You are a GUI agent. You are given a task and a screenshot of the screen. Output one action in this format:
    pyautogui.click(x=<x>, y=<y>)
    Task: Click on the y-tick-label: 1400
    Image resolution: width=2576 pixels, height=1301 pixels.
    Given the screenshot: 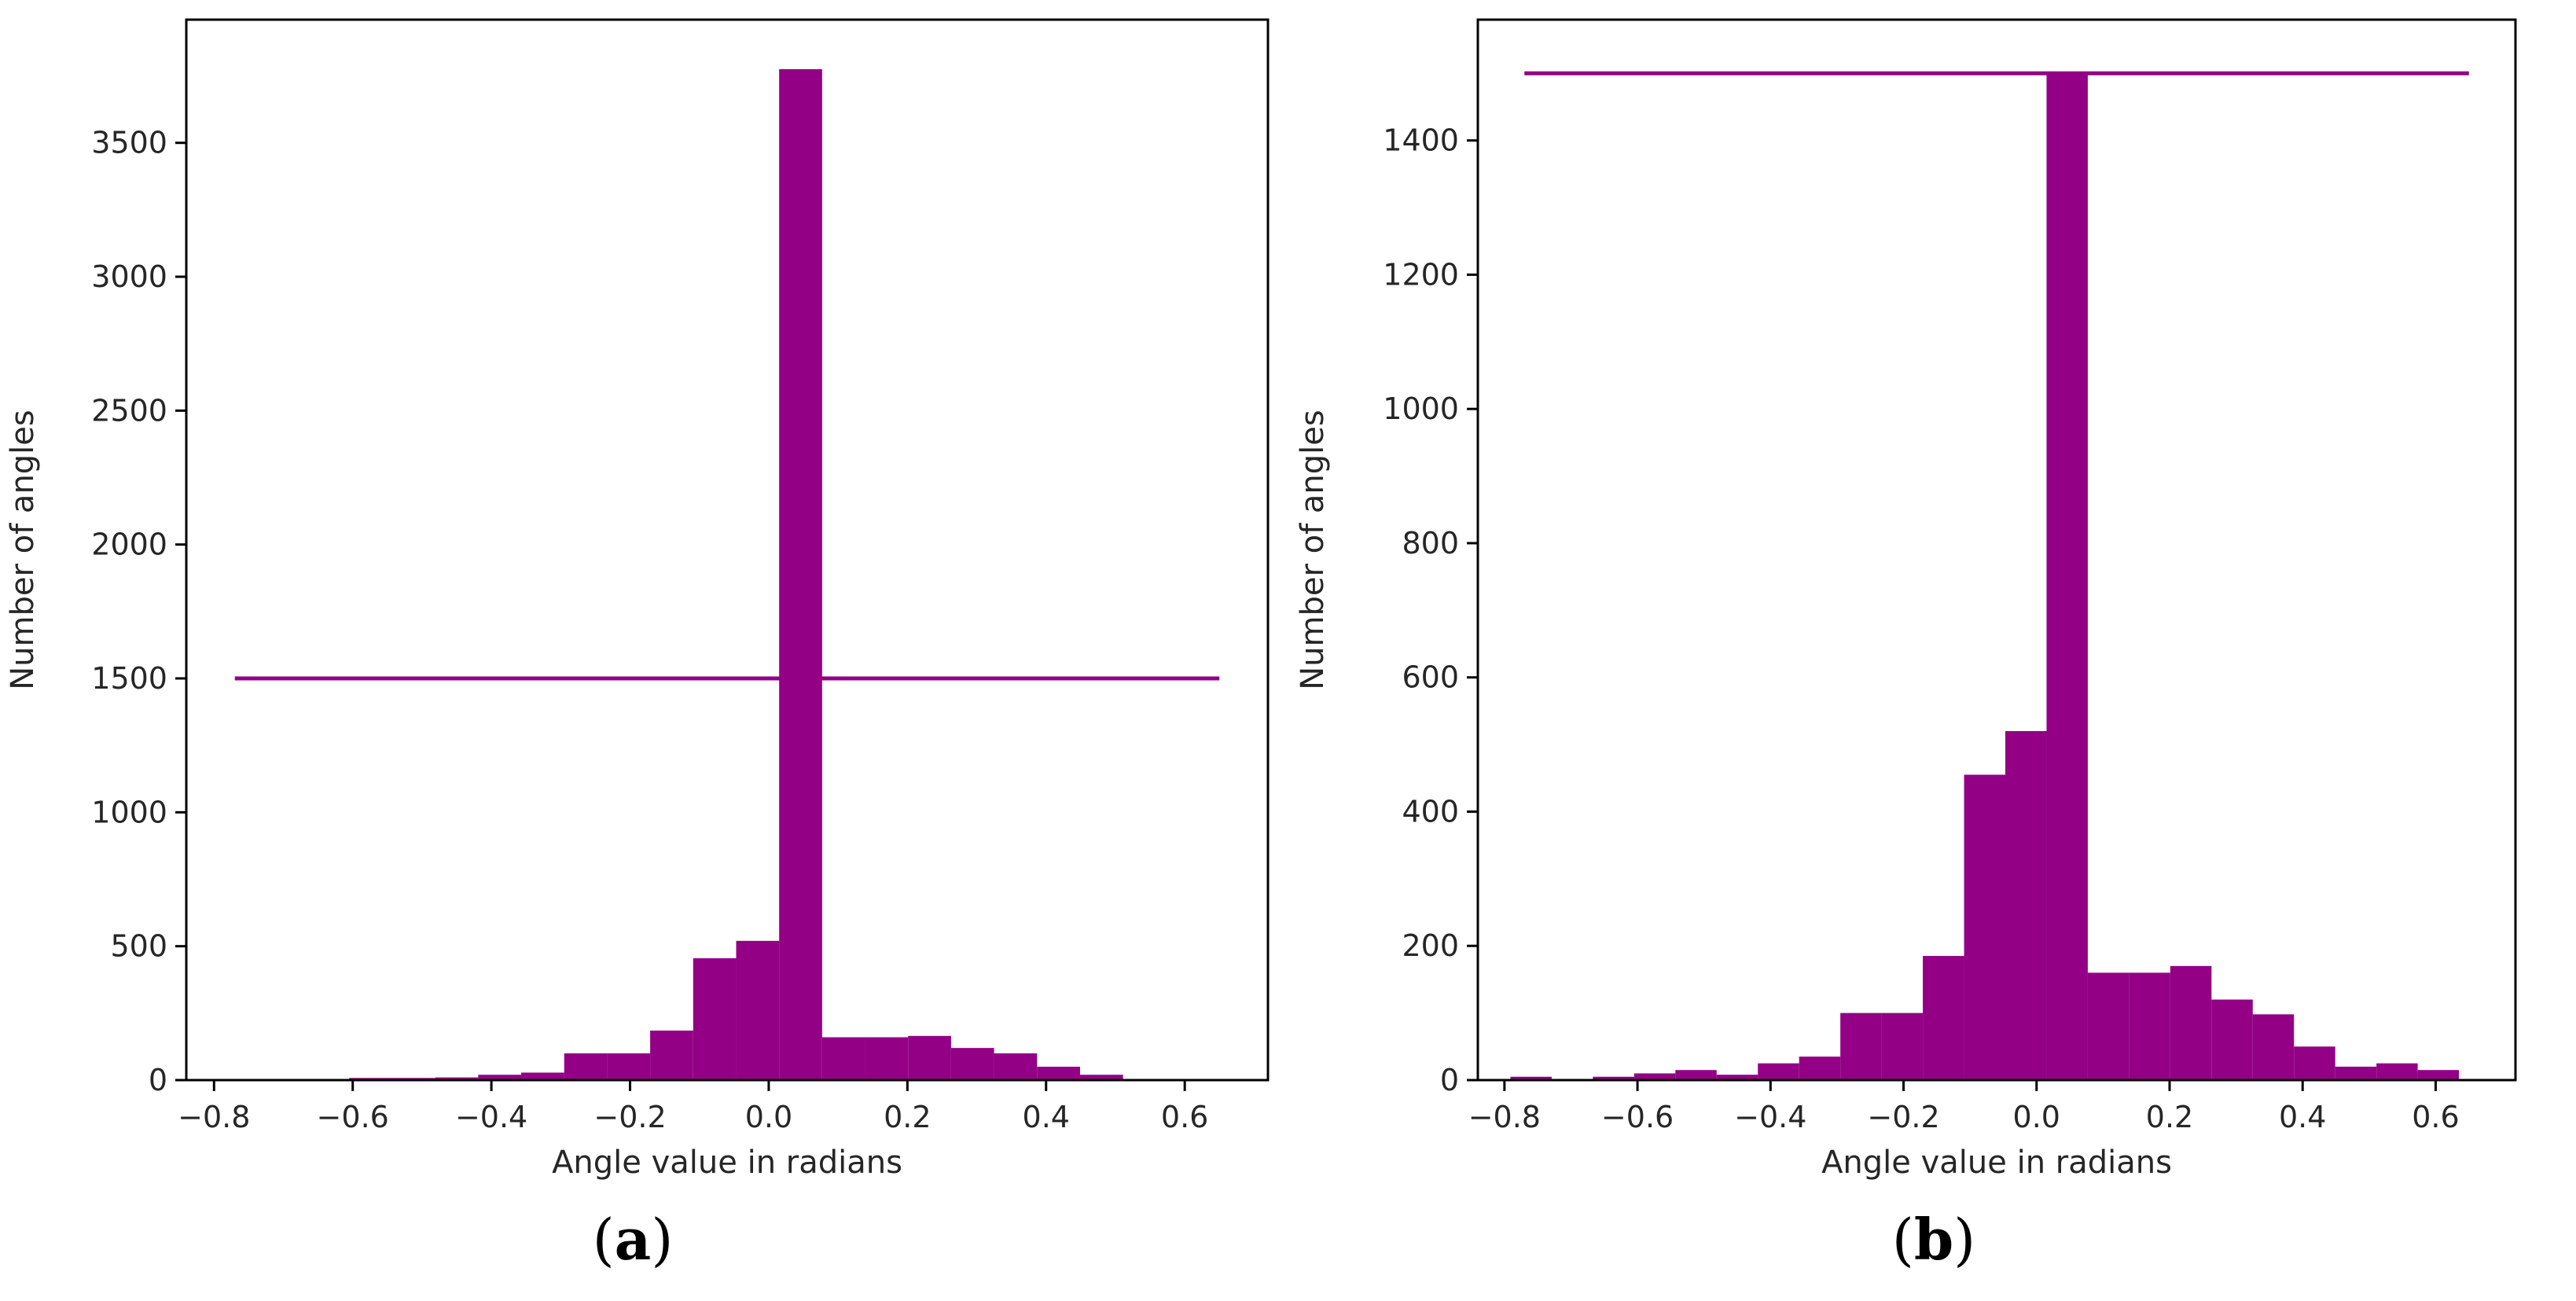 What is the action you would take?
    pyautogui.click(x=1421, y=140)
    